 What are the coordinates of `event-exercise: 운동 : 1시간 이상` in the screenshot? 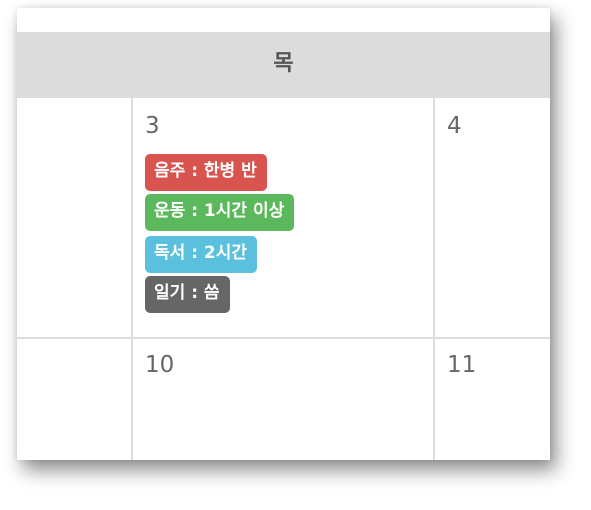 It's located at (220, 212).